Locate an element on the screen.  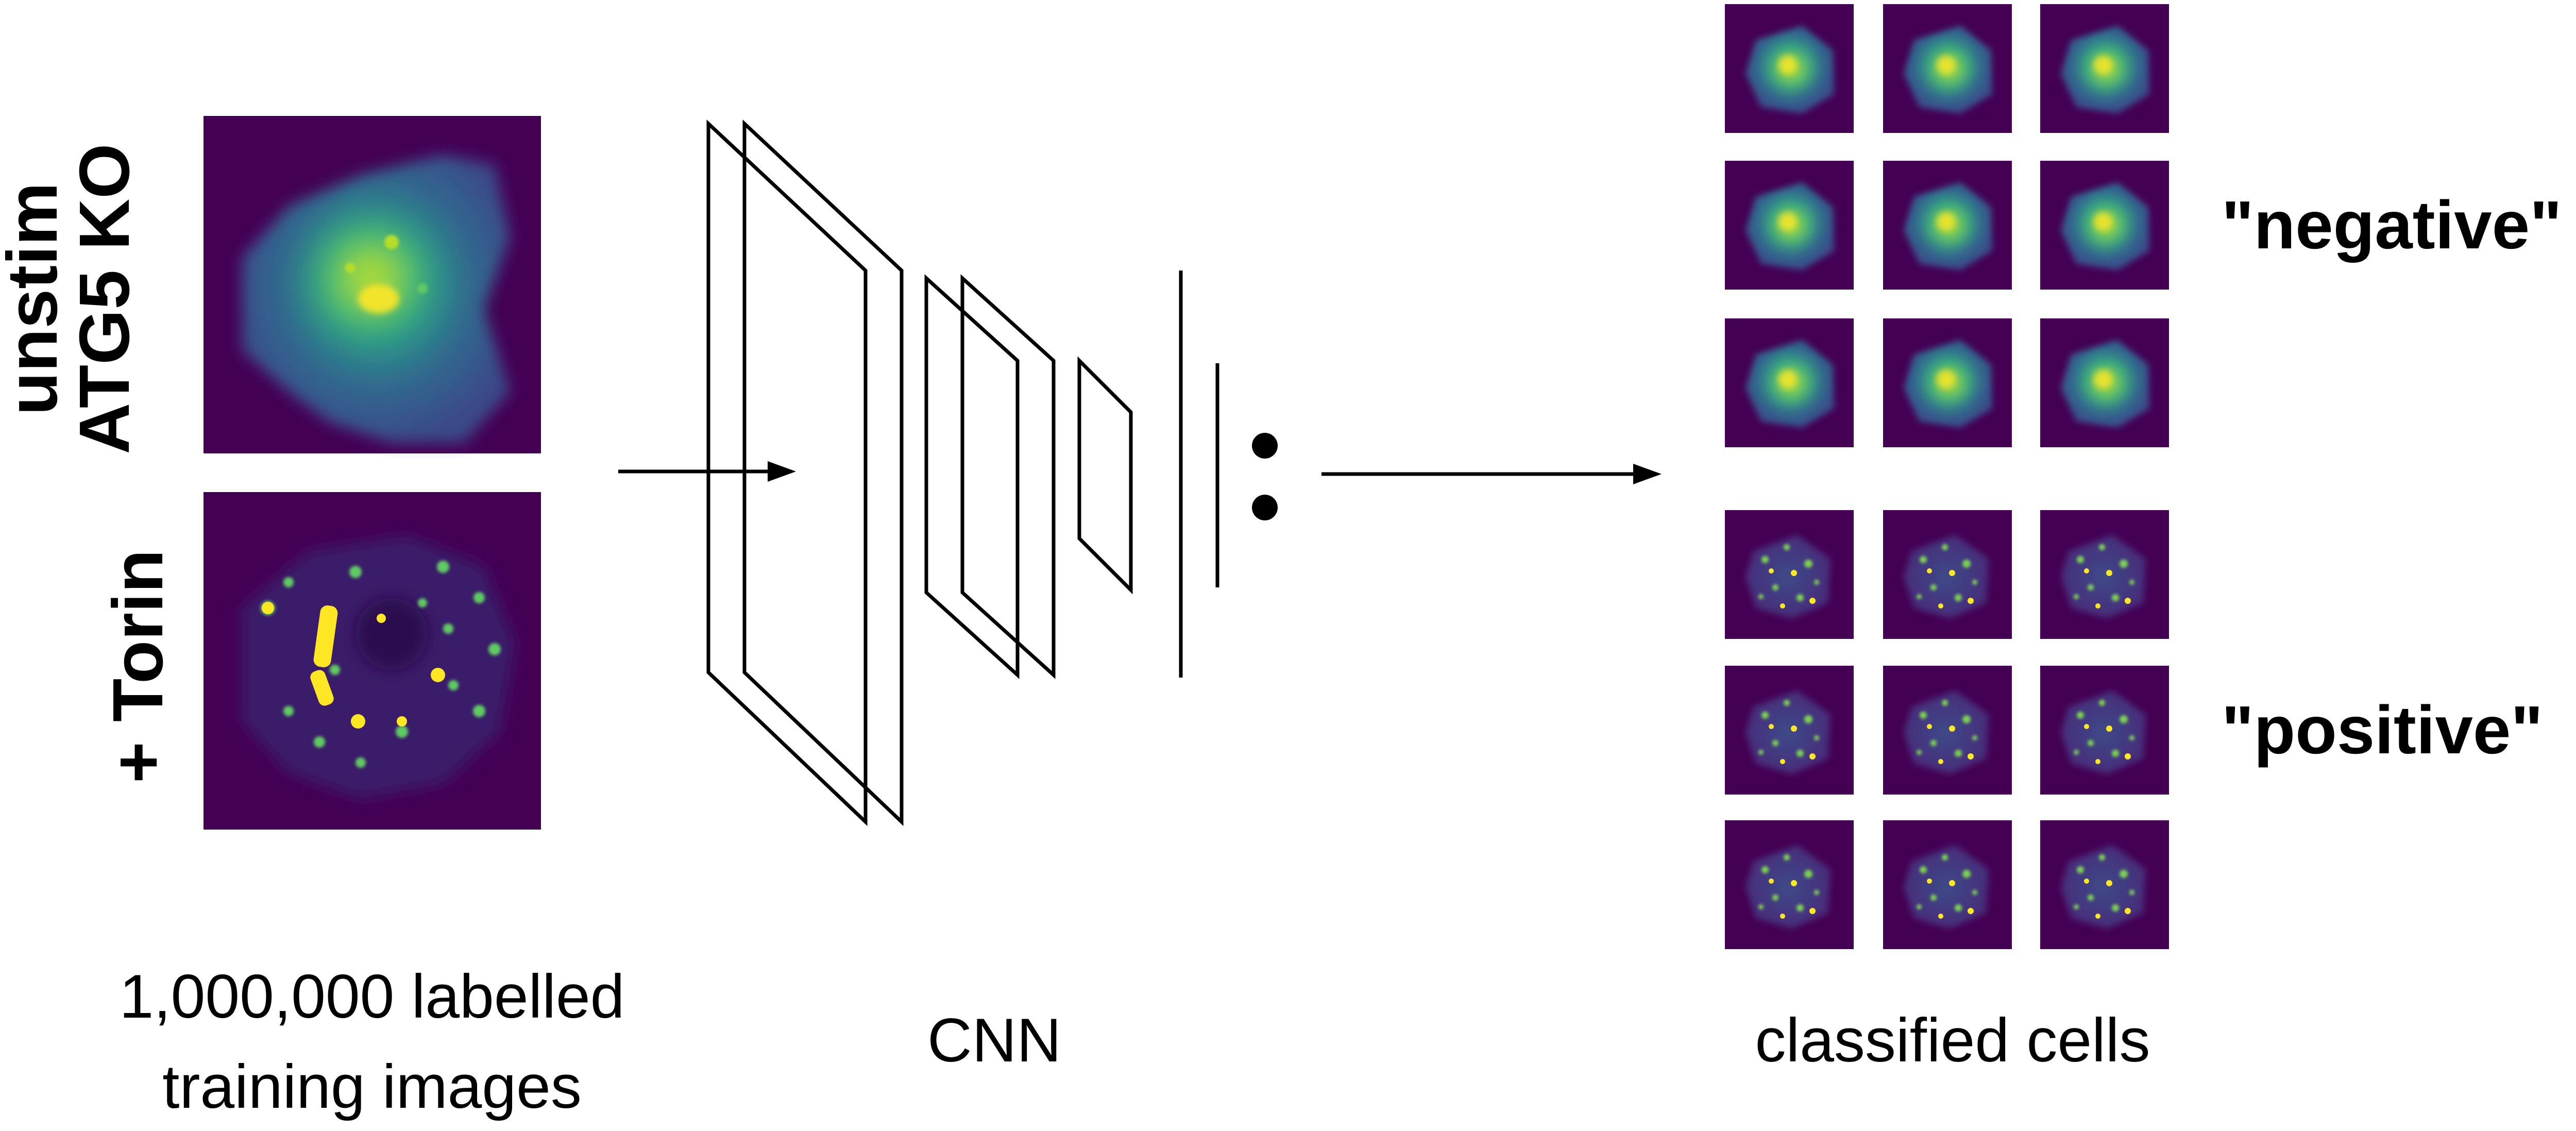
classified-caption: classified cells is located at coordinates (1953, 1040).